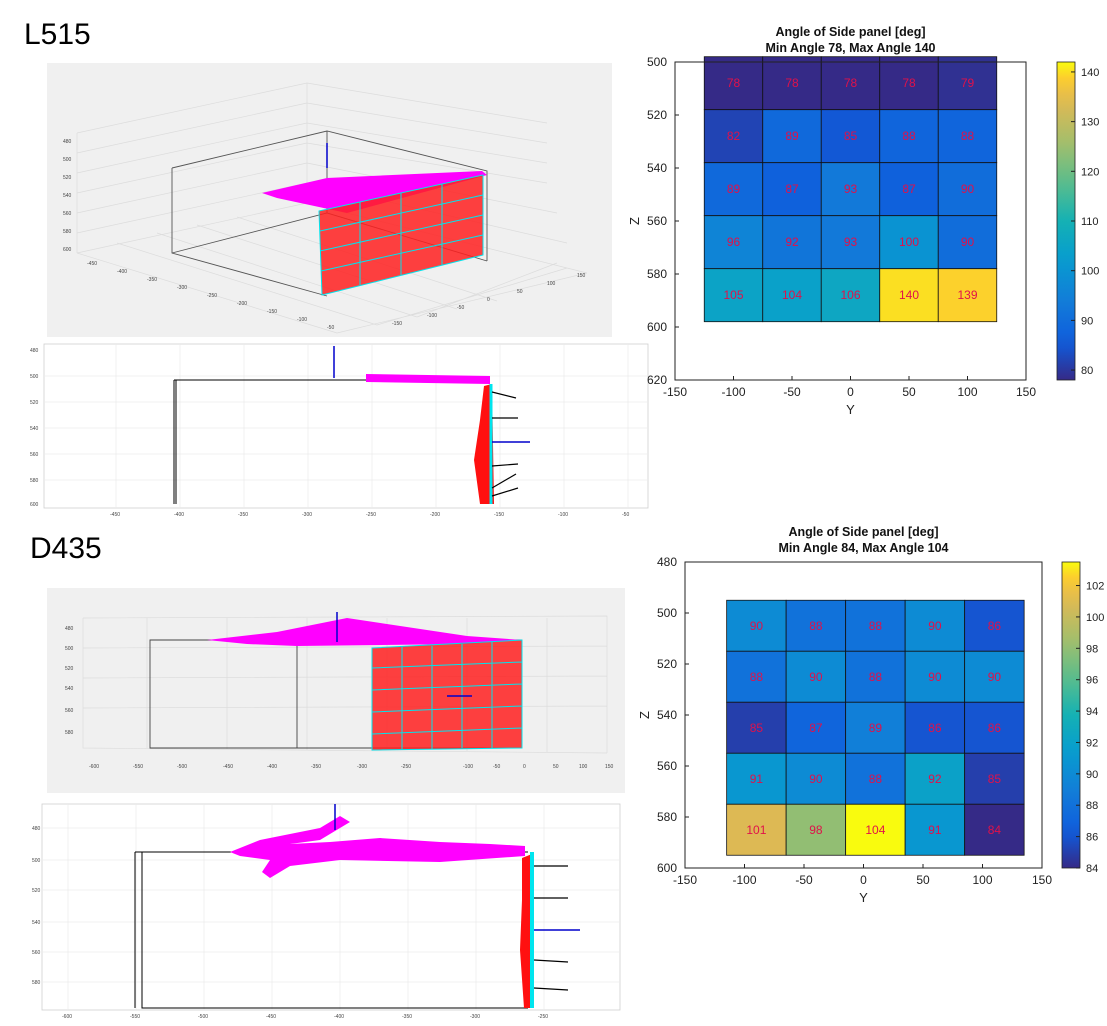  Describe the element at coordinates (968, 83) in the screenshot. I see `heatmap-cell-label: 79` at that location.